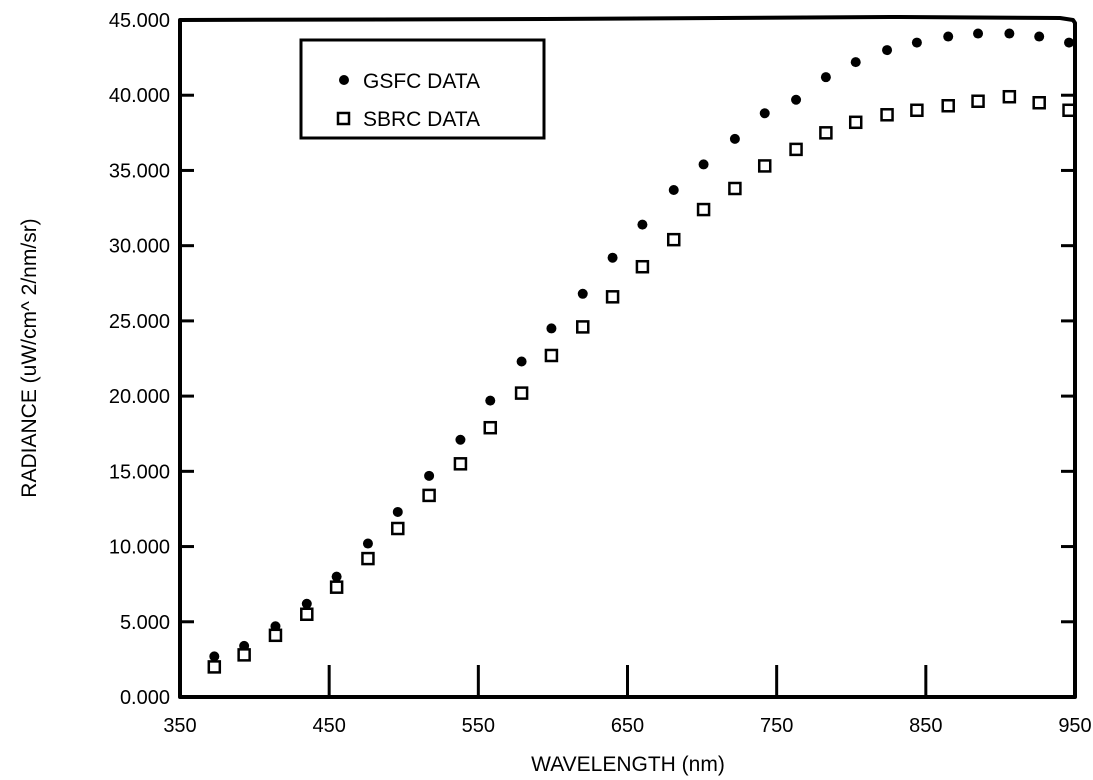 This screenshot has width=1093, height=780. What do you see at coordinates (139, 21) in the screenshot?
I see `y-tick-label: 45.000` at bounding box center [139, 21].